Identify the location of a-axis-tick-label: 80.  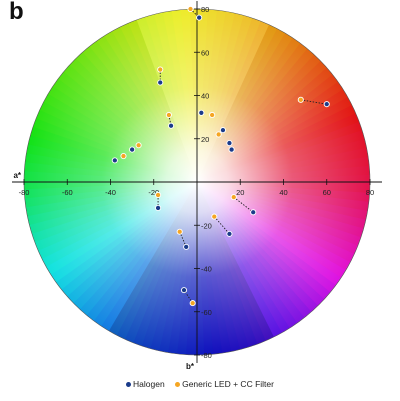
(370, 192).